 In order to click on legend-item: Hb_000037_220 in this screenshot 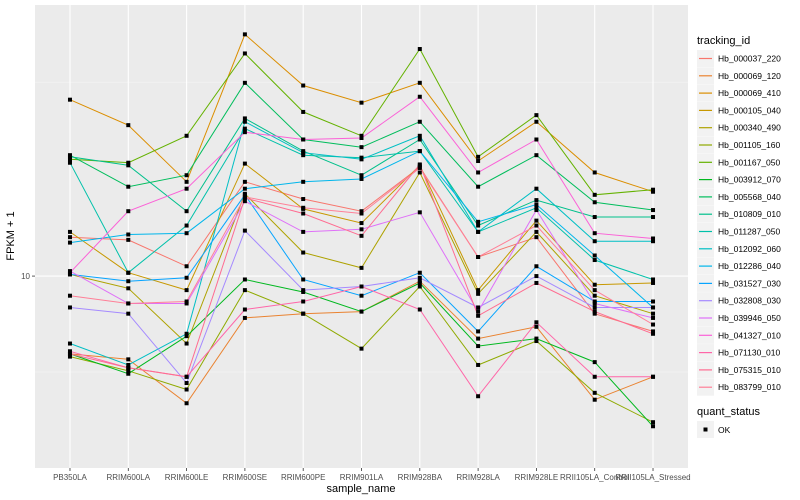, I will do `click(739, 58)`.